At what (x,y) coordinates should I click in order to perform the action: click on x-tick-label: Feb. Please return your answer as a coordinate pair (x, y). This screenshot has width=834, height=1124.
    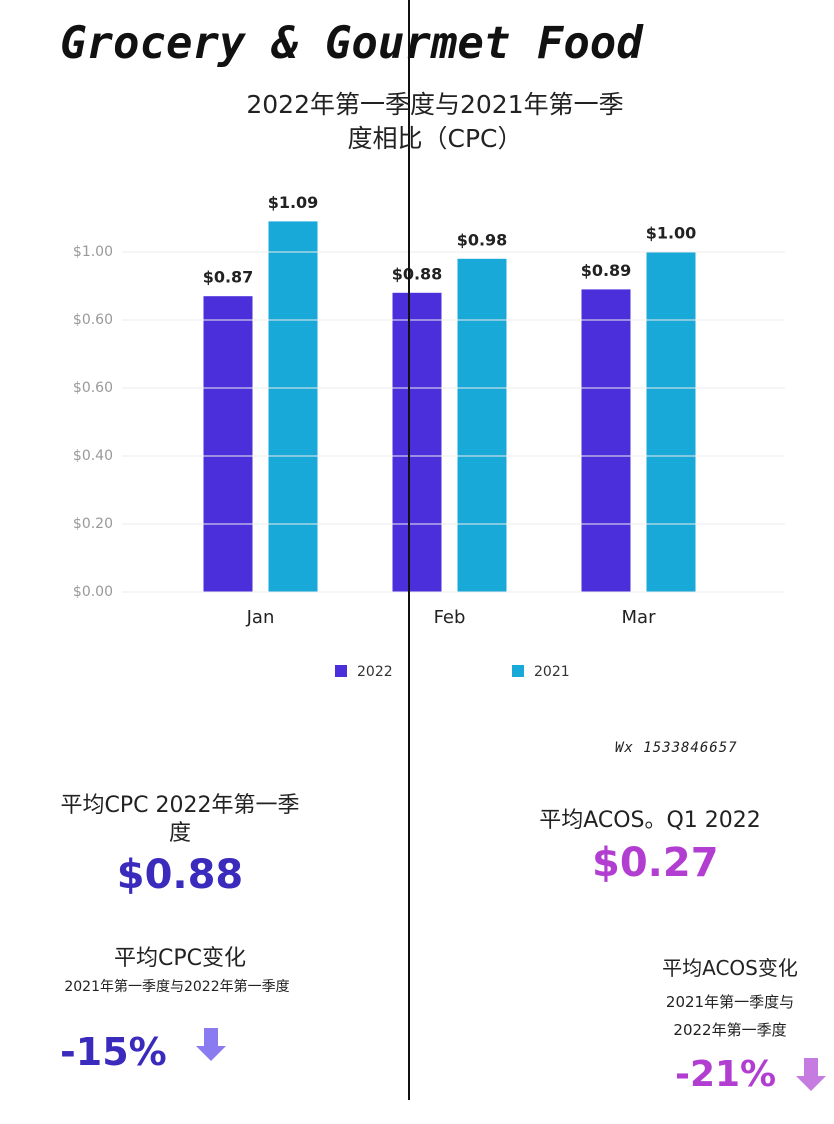
    Looking at the image, I should click on (450, 617).